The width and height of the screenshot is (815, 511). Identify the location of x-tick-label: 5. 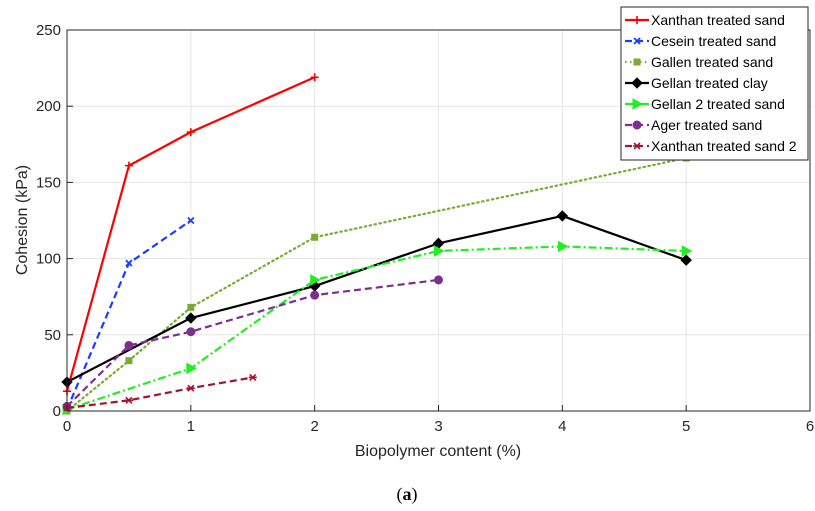
(686, 426).